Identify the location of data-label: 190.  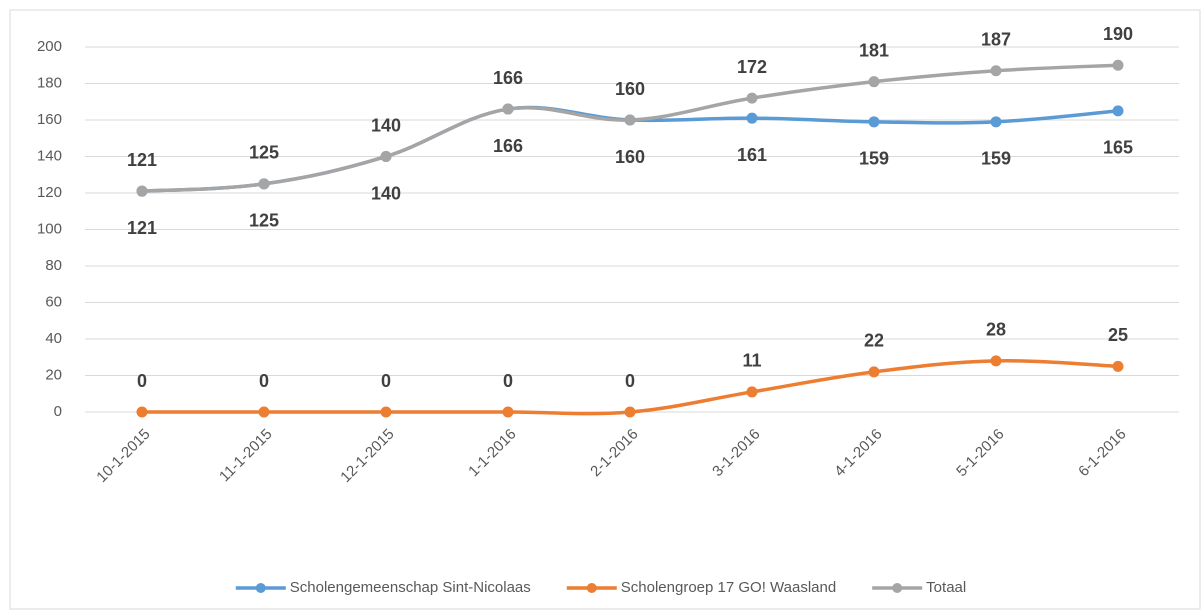
(1118, 34).